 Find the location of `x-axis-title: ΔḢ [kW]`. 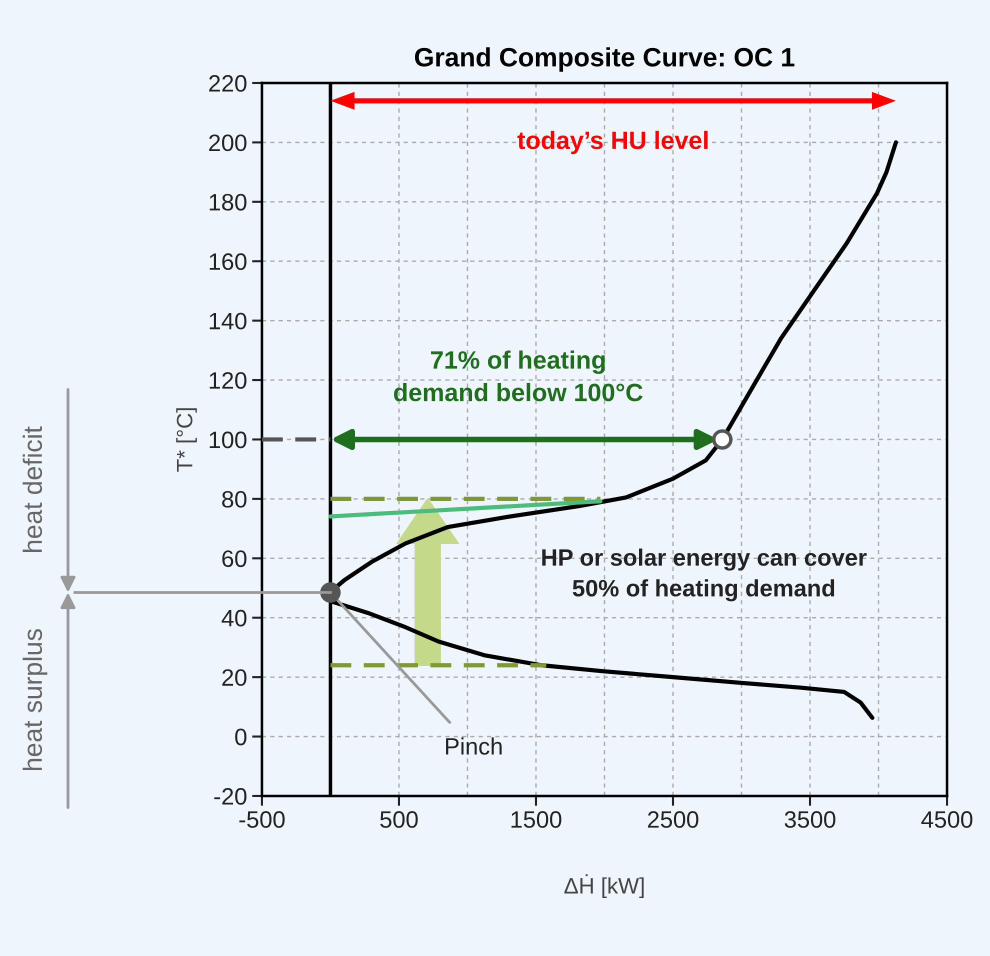

x-axis-title: ΔḢ [kW] is located at coordinates (604, 886).